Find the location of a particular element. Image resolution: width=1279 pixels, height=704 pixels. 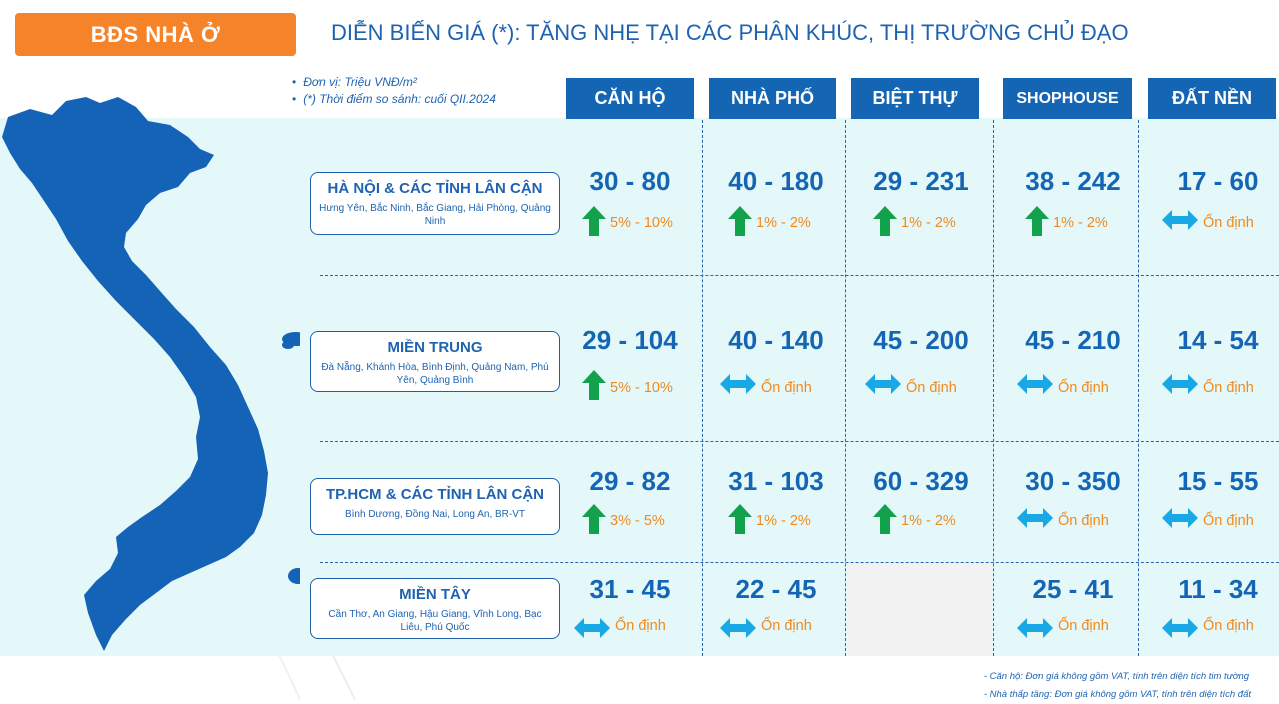

price-range-apartment: 31 - 45 is located at coordinates (630, 589).